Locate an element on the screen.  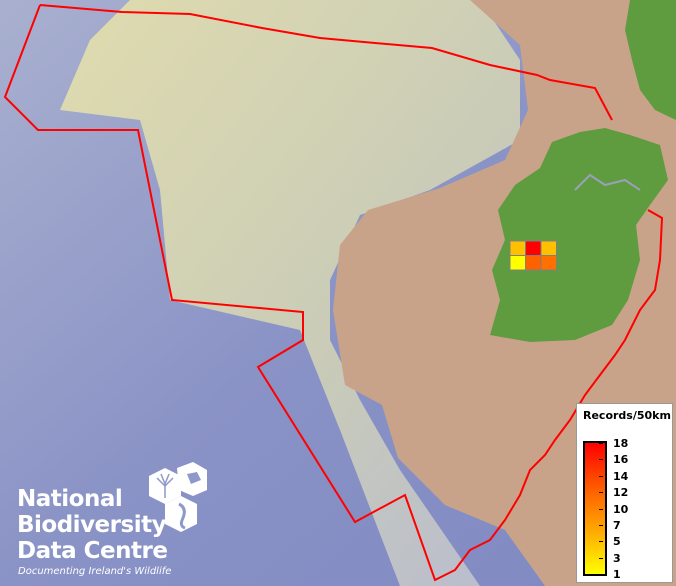
ni-border is located at coordinates (607, 182).